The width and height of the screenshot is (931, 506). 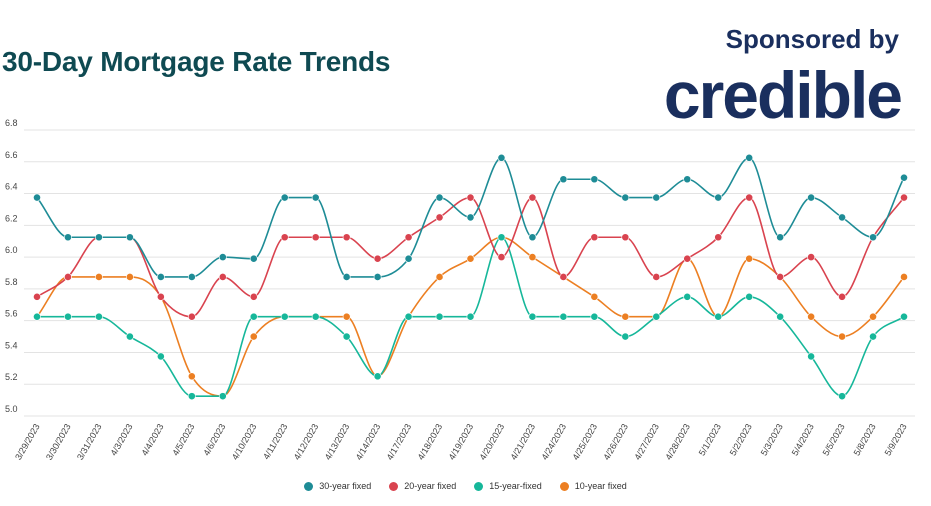 What do you see at coordinates (508, 486) in the screenshot?
I see `legend-item-15-year-fixed: 15-year-fixed` at bounding box center [508, 486].